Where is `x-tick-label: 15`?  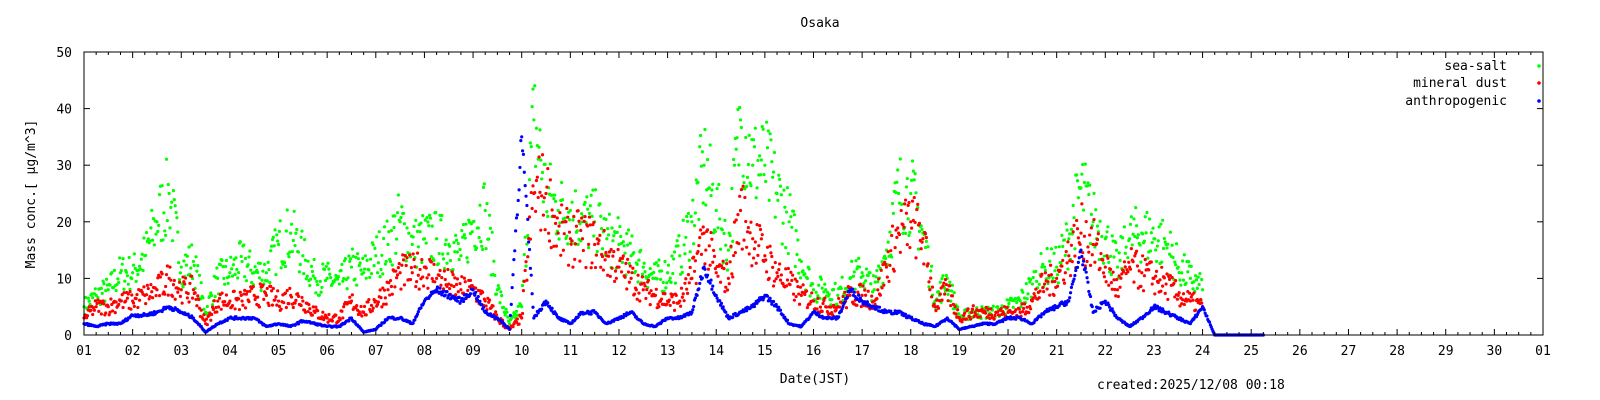 x-tick-label: 15 is located at coordinates (765, 351).